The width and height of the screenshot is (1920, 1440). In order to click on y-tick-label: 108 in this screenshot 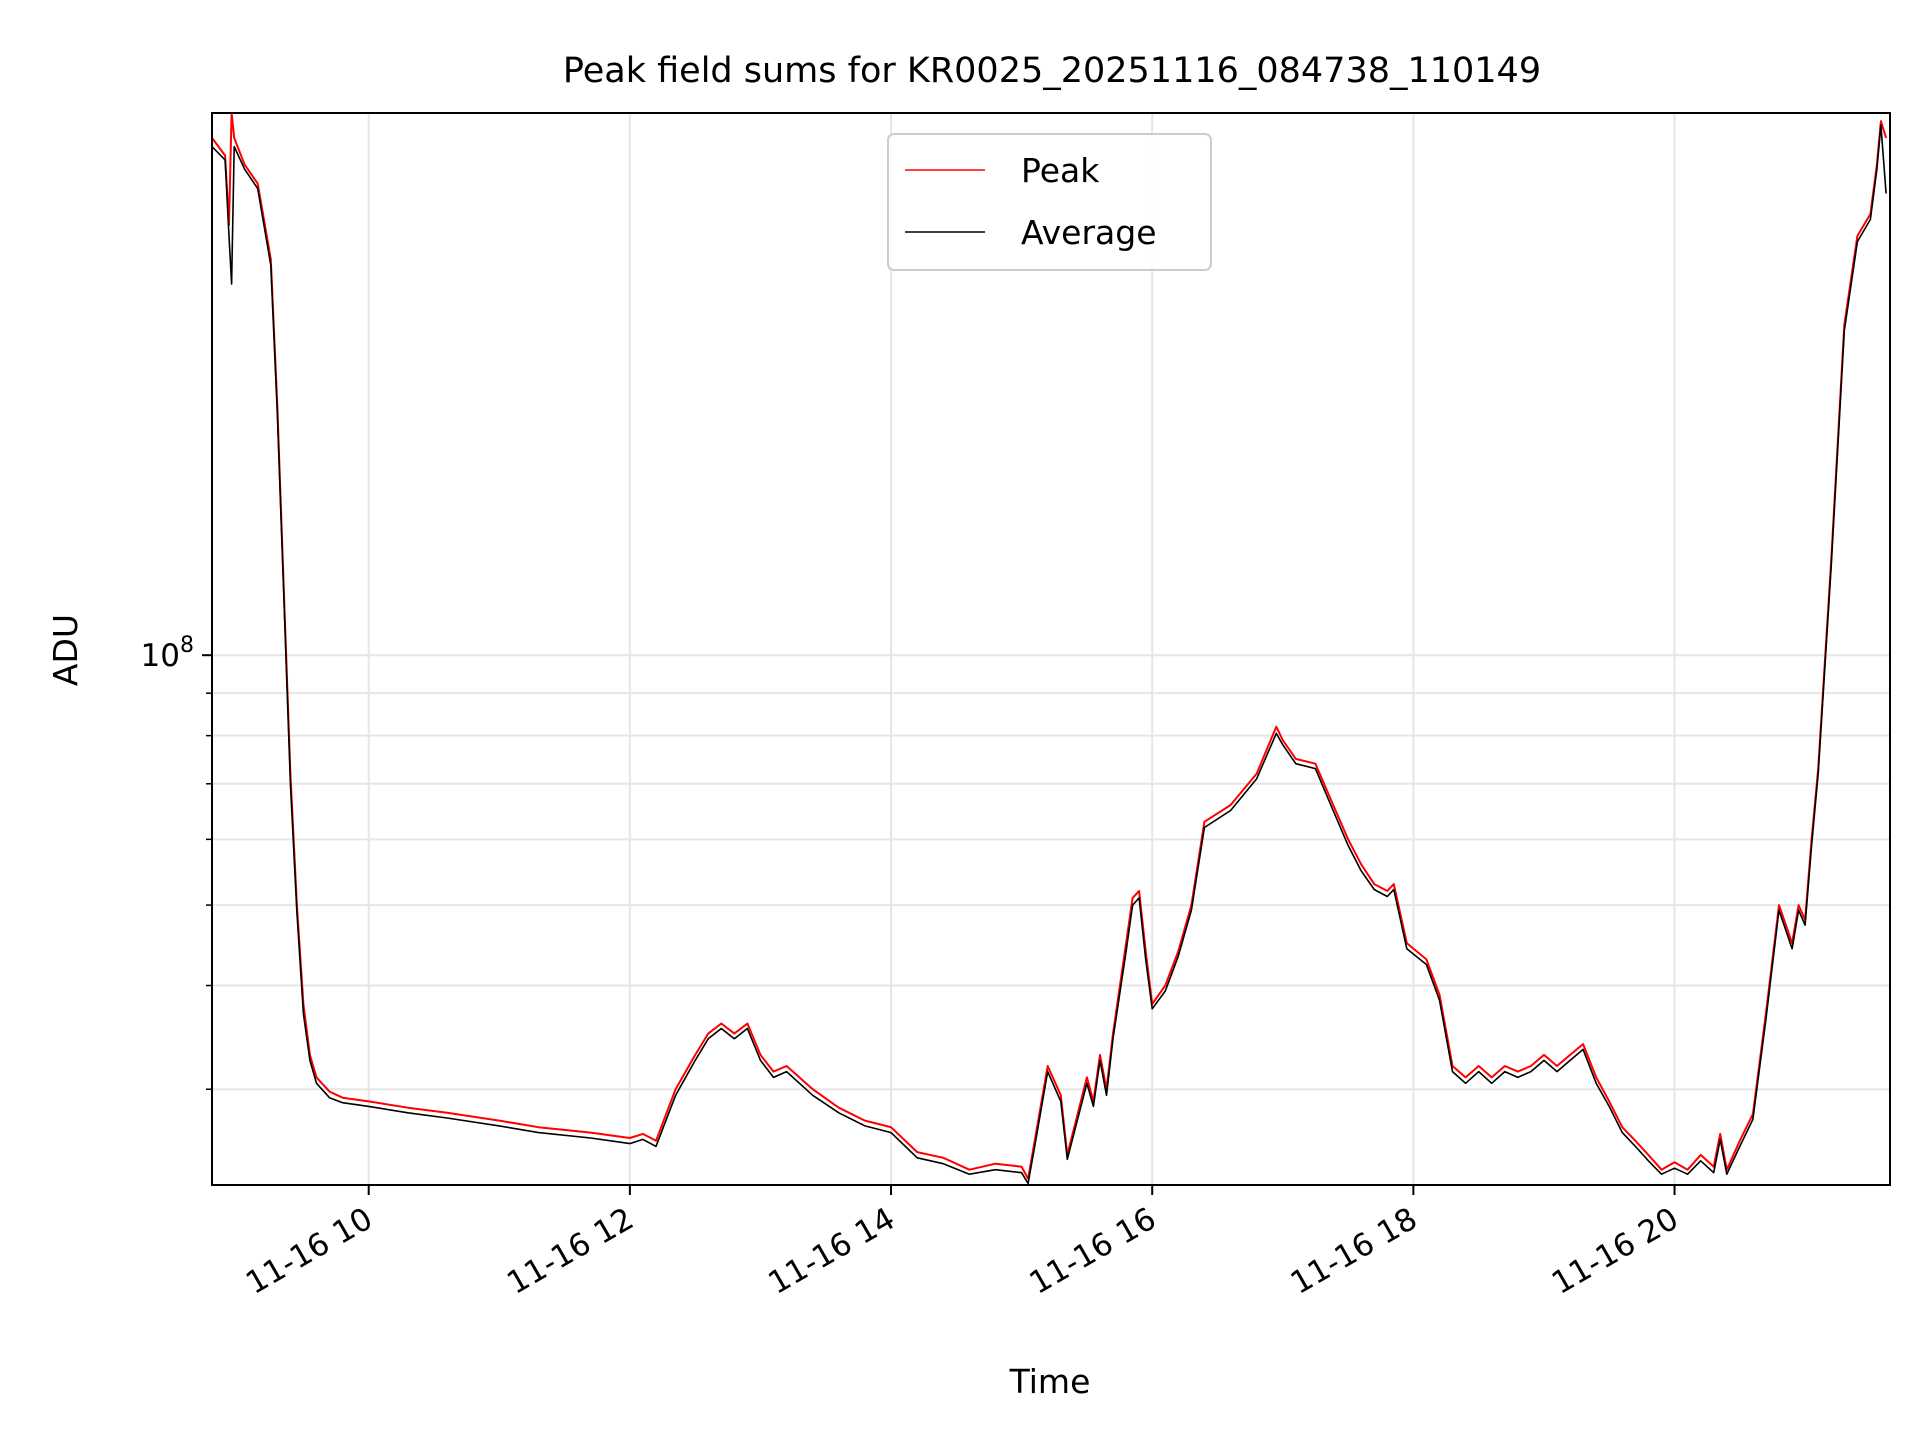, I will do `click(167, 653)`.